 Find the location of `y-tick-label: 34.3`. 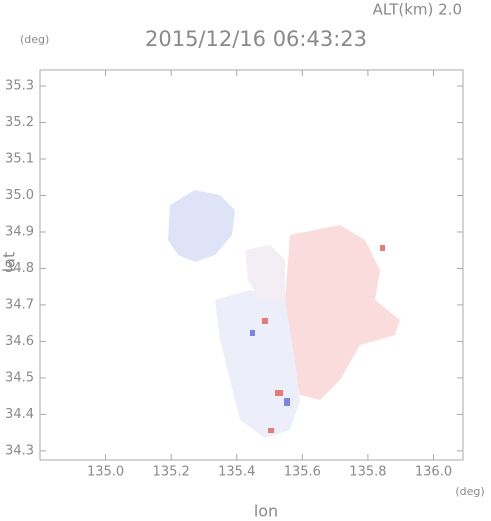

y-tick-label: 34.3 is located at coordinates (19, 450).